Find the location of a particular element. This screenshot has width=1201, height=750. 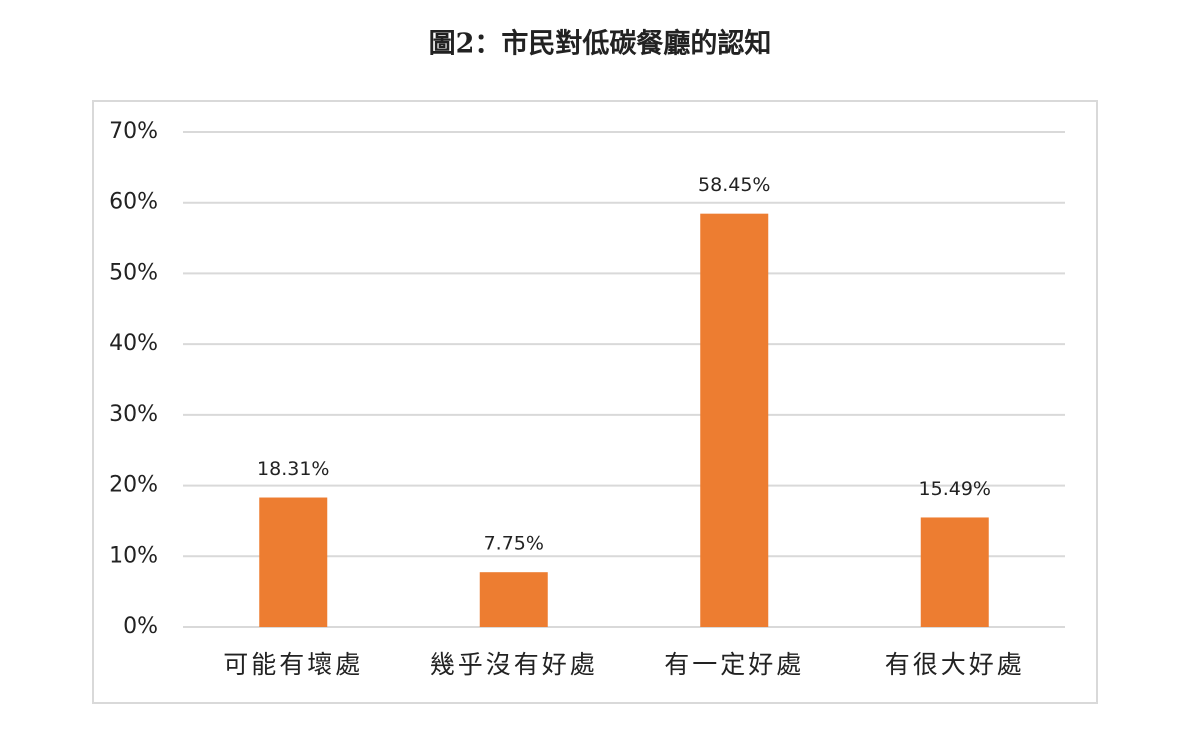

y-tick-label: 60% is located at coordinates (133, 202).